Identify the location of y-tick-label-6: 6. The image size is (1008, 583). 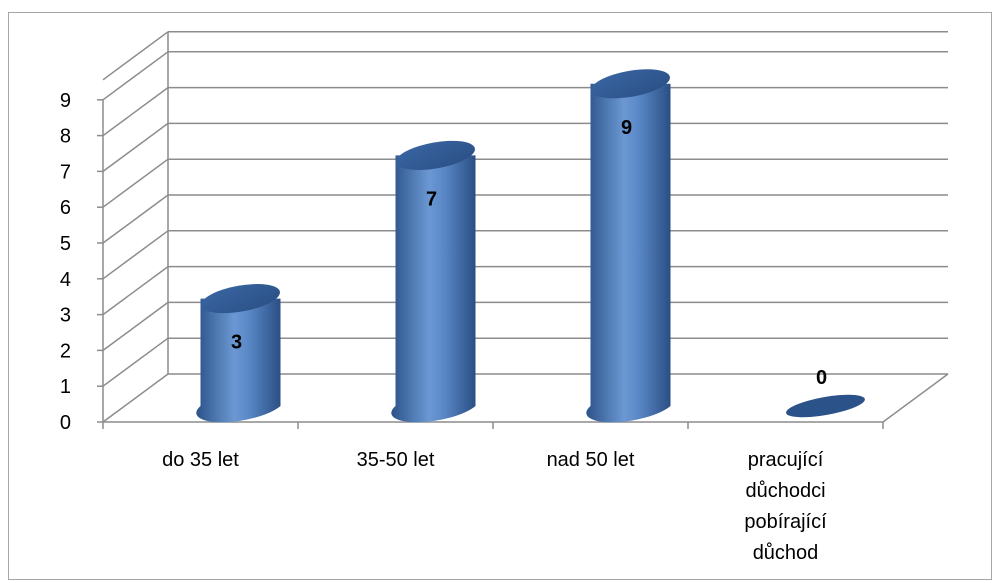
(65, 208).